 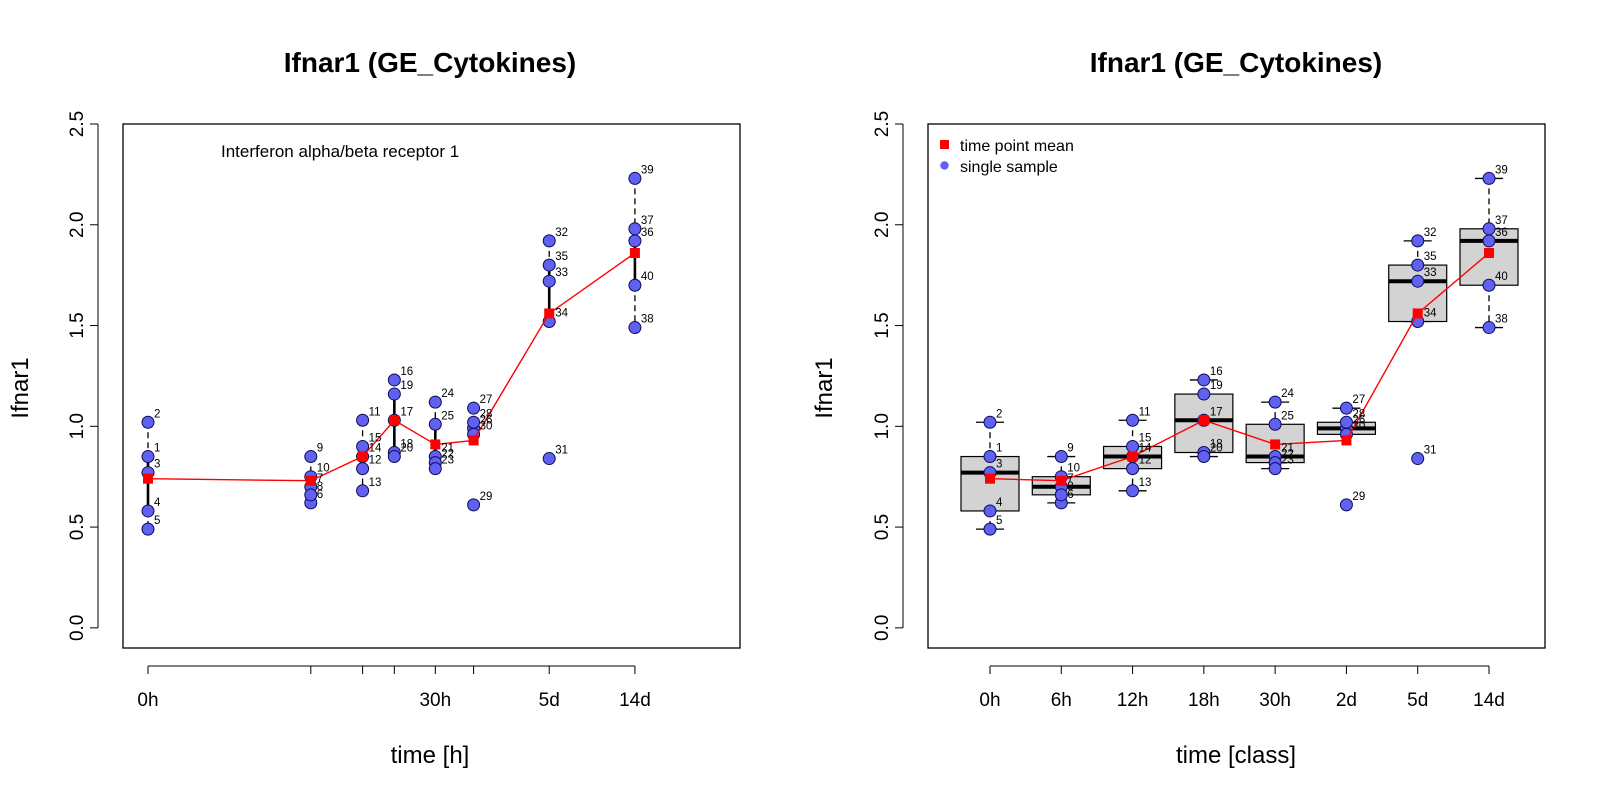 What do you see at coordinates (157, 503) in the screenshot?
I see `left-sample-label: 4` at bounding box center [157, 503].